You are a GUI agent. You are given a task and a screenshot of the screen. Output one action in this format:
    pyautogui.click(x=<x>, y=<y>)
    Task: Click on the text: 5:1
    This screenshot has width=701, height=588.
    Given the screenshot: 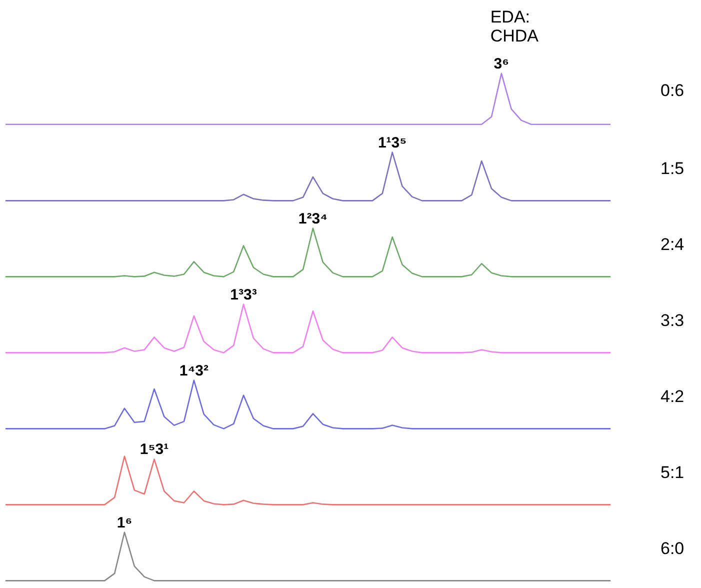 What is the action you would take?
    pyautogui.click(x=672, y=472)
    